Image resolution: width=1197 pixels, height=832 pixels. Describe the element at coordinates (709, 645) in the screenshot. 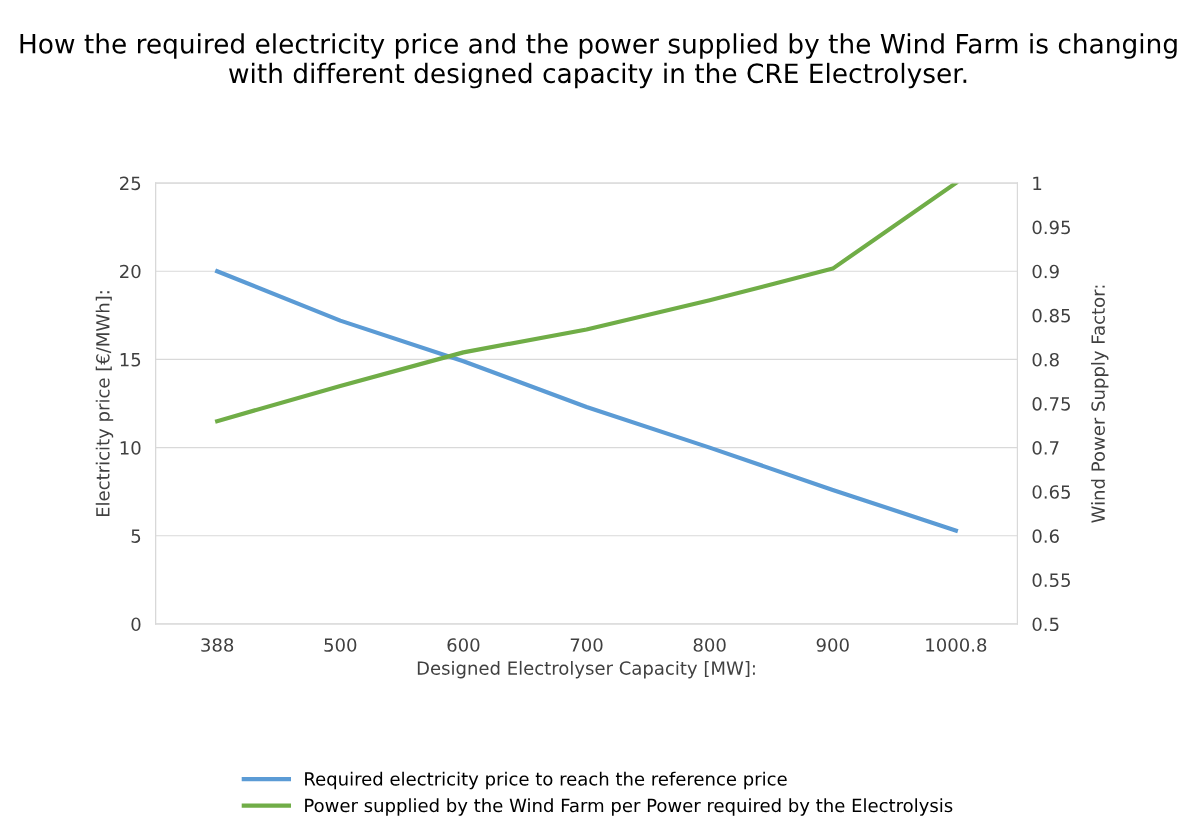

I see `x-tick-label: 800` at that location.